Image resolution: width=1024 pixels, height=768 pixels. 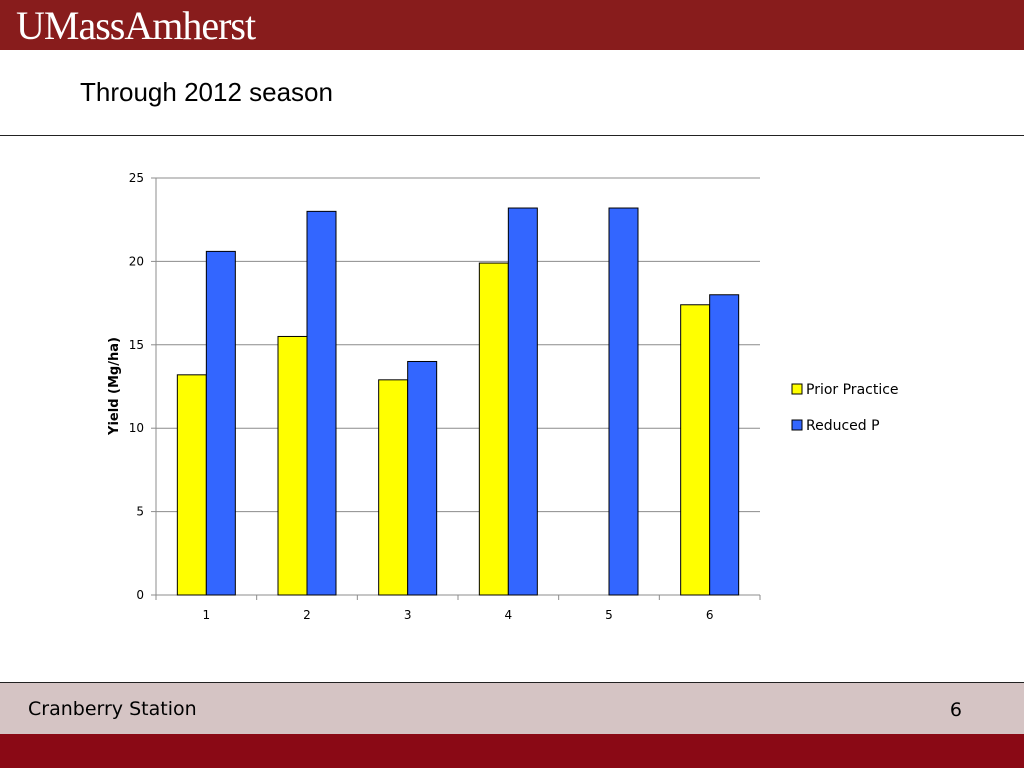 I want to click on bottom-brand-bar, so click(x=512, y=751).